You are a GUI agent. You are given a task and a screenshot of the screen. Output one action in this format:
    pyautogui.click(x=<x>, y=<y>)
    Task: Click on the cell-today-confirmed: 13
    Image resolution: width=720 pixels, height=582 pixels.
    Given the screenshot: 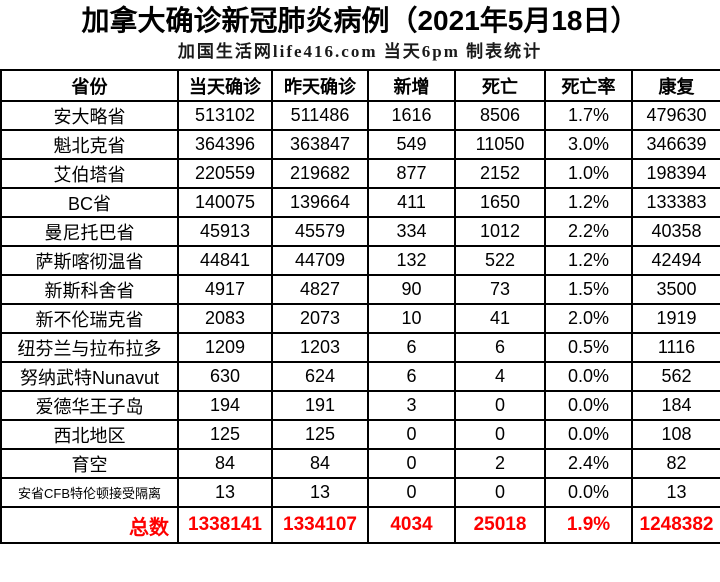 What is the action you would take?
    pyautogui.click(x=225, y=492)
    